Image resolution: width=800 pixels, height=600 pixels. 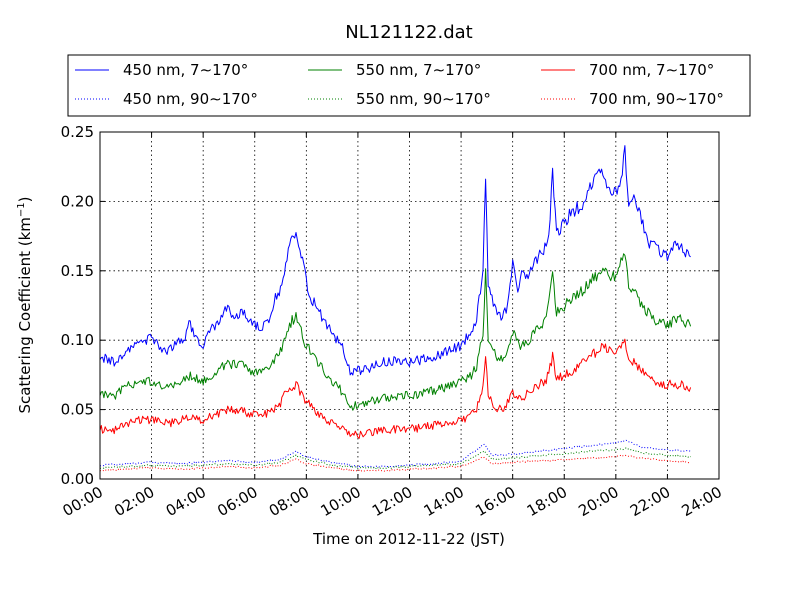 What do you see at coordinates (418, 70) in the screenshot?
I see `legend-entry: 550 nm, 7∼170°` at bounding box center [418, 70].